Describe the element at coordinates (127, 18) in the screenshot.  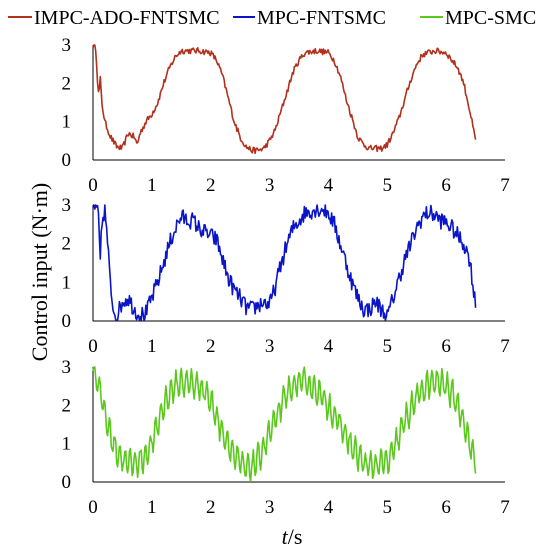
I see `legend-label-1: IMPC-ADO-FNTSMC` at that location.